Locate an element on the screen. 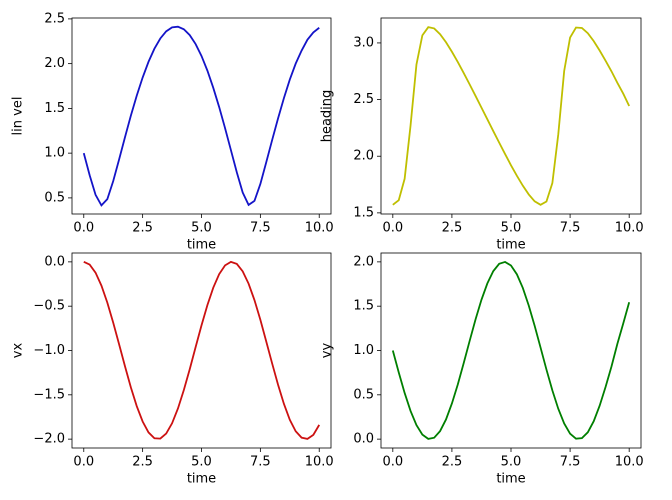 This screenshot has width=672, height=500. y-axis-label: heading is located at coordinates (327, 116).